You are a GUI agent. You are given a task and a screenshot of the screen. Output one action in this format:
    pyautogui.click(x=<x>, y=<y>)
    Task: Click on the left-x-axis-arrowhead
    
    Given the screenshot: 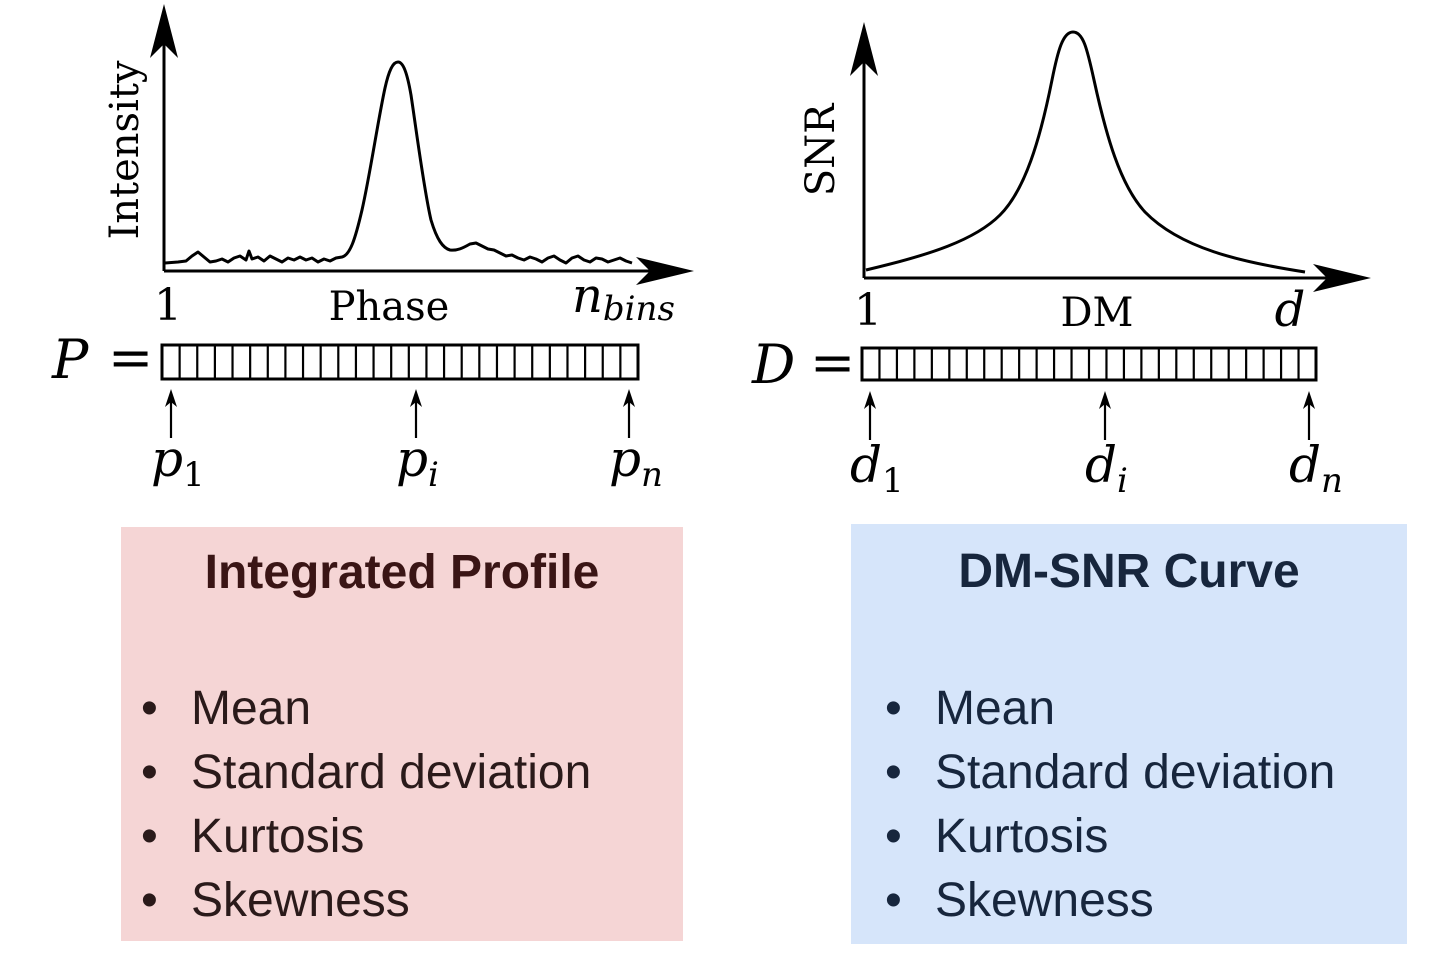 What is the action you would take?
    pyautogui.click(x=665, y=271)
    